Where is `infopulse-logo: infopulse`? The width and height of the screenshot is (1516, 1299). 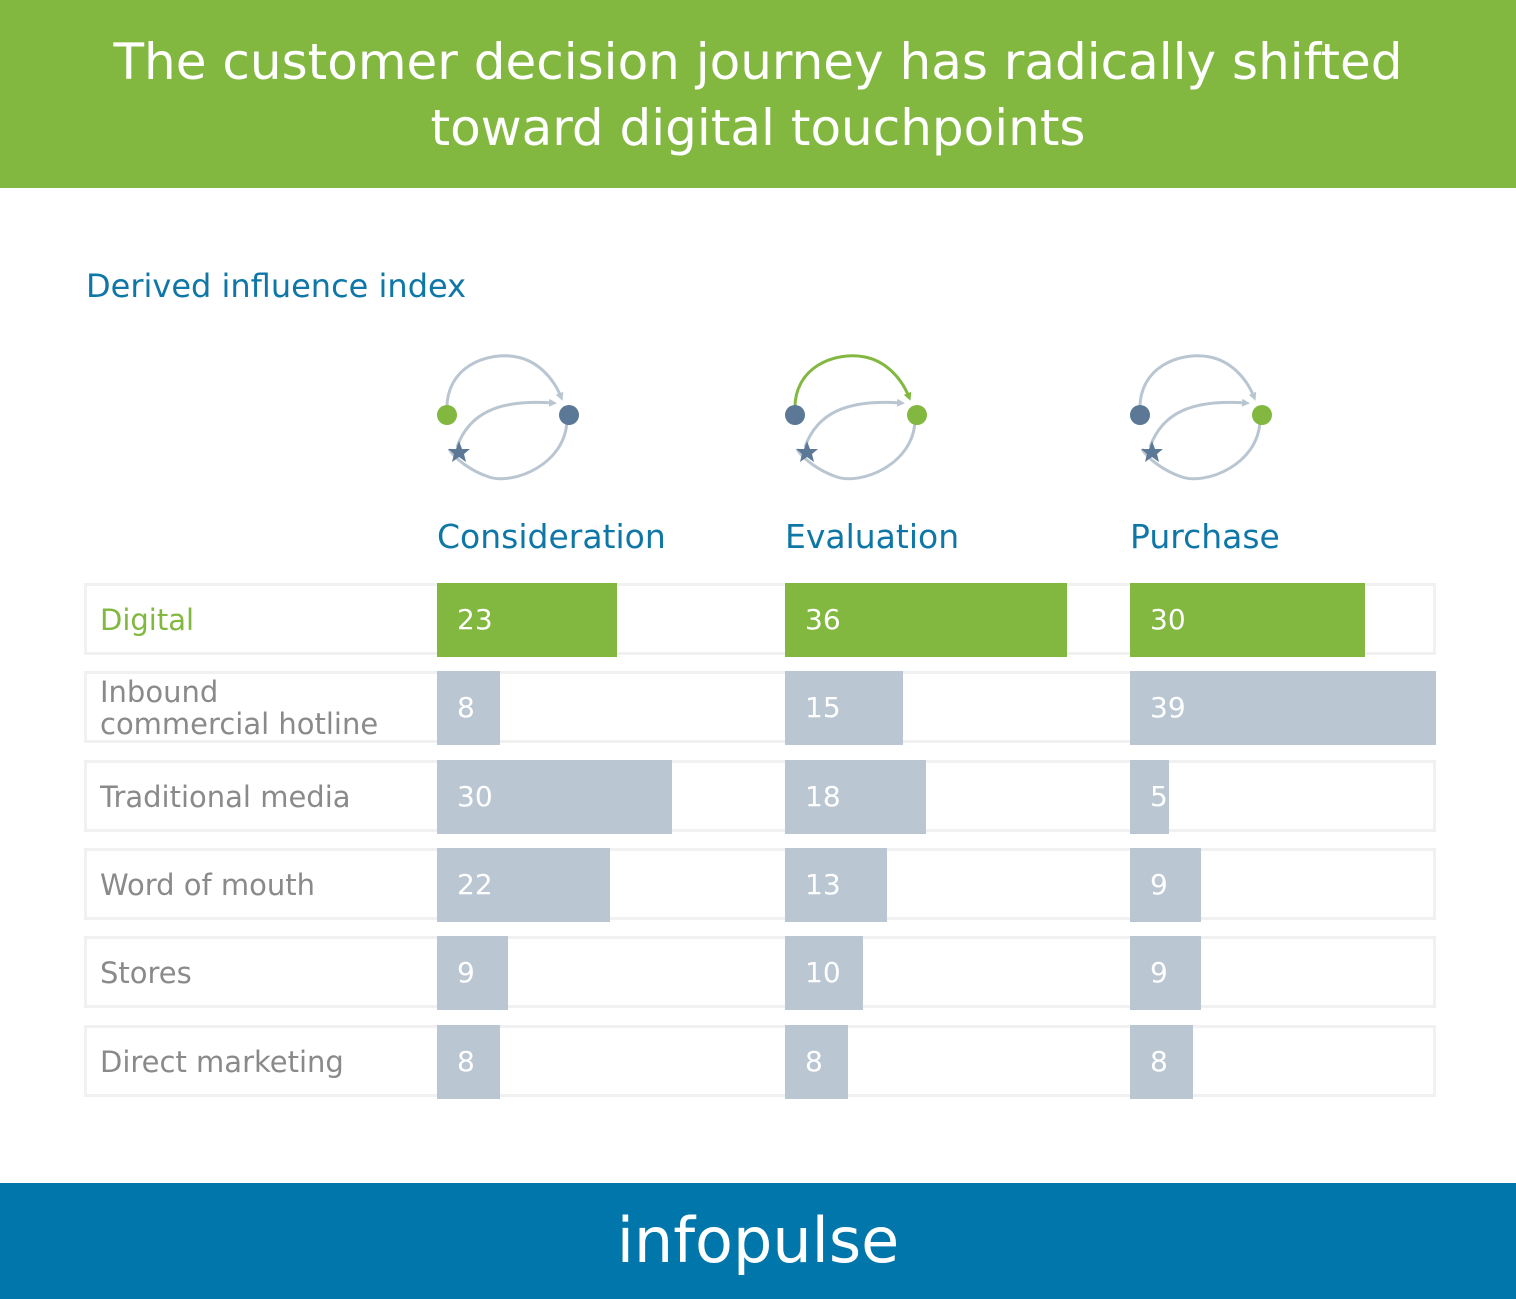
infopulse-logo: infopulse is located at coordinates (758, 1240).